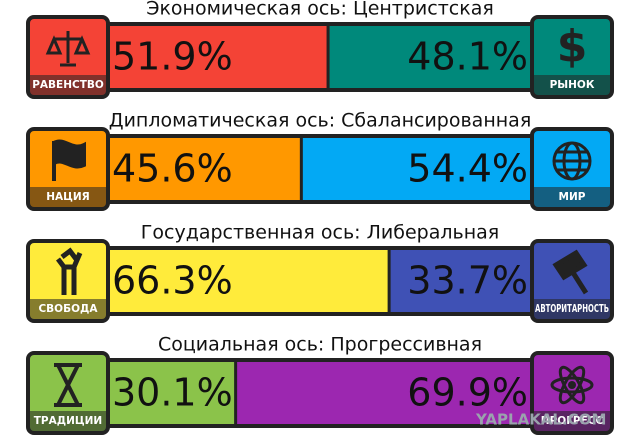 The width and height of the screenshot is (640, 448). I want to click on left-percent: 66.3%, so click(172, 281).